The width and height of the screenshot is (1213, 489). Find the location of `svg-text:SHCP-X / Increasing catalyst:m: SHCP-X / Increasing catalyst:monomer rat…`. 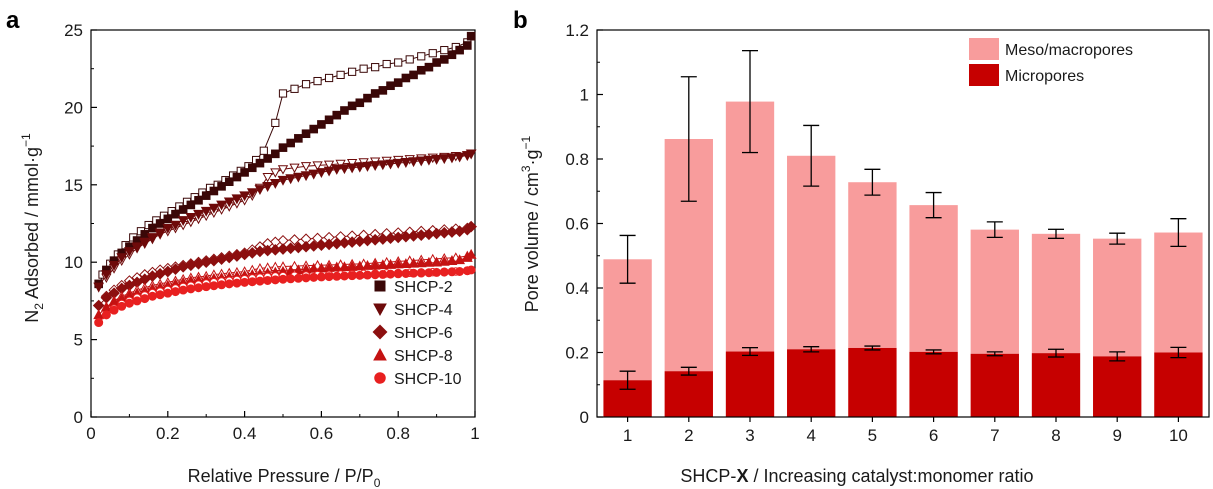

svg-text:SHCP-X / Increasing catalyst:m: SHCP-X / Increasing catalyst:monomer rat… is located at coordinates (856, 476).